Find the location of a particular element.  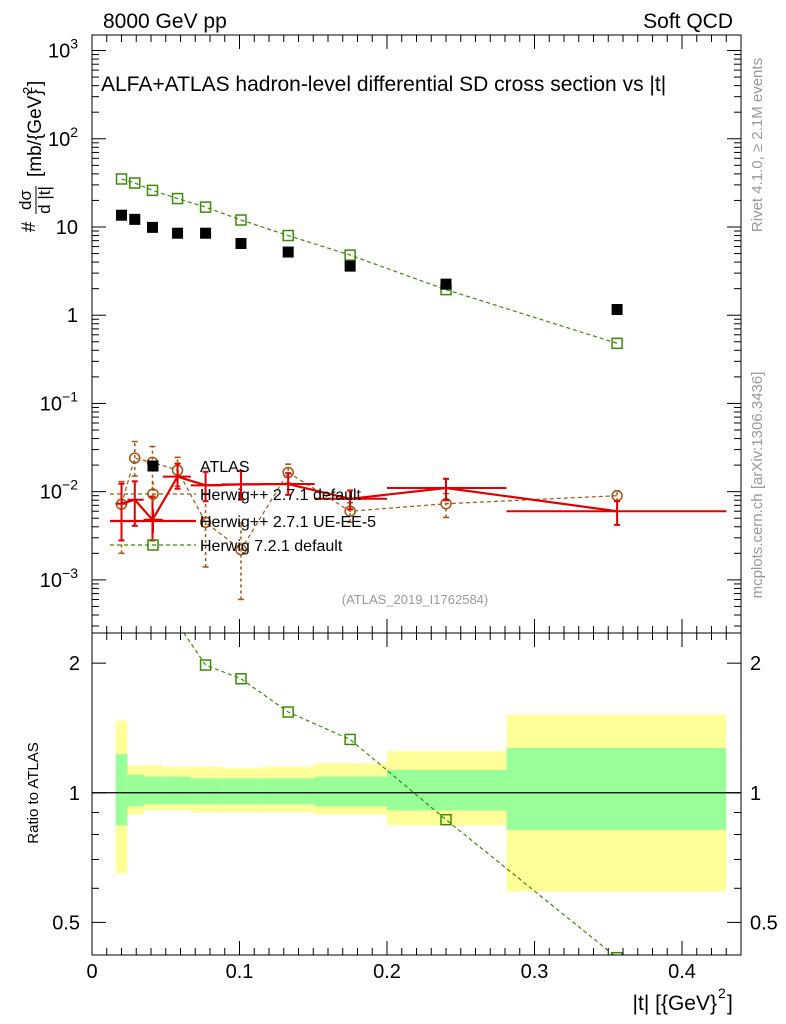

legend-symbol-atlas is located at coordinates (153, 466).